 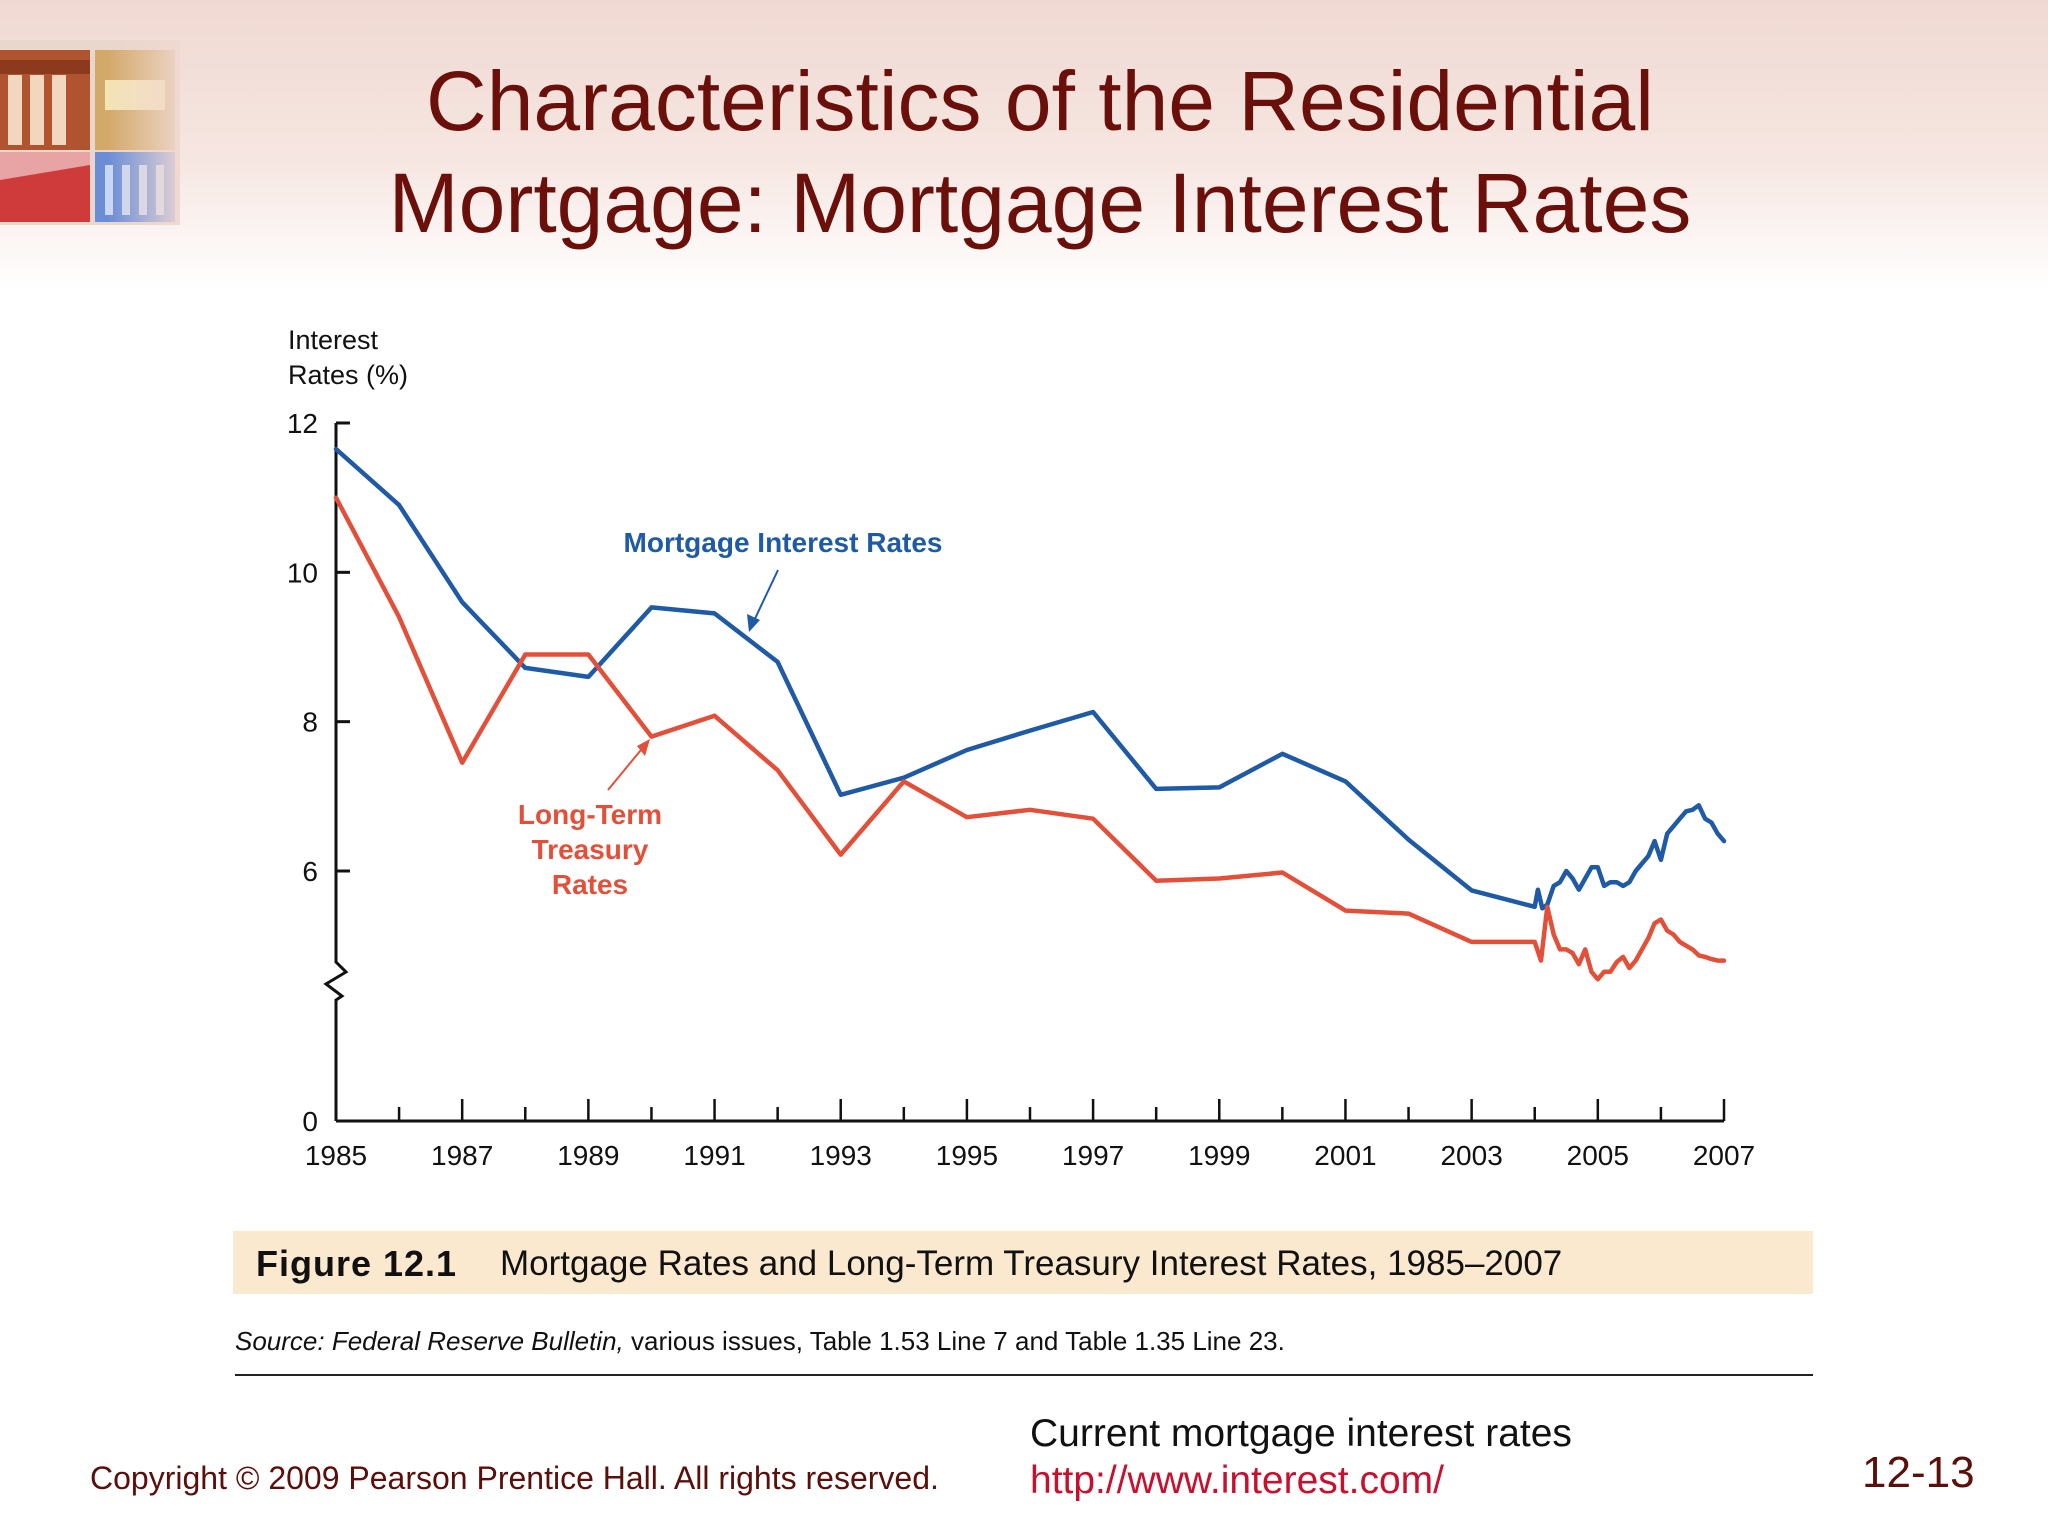 What do you see at coordinates (90, 132) in the screenshot?
I see `building-collage-logo` at bounding box center [90, 132].